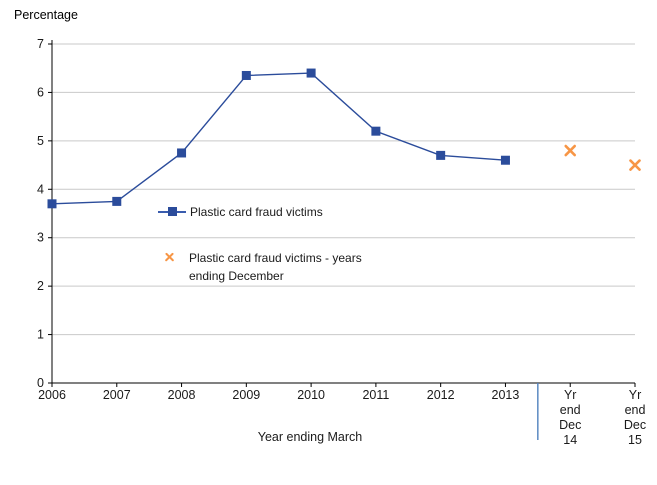 The image size is (657, 485). Describe the element at coordinates (169, 257) in the screenshot. I see `x-marker-icon` at that location.